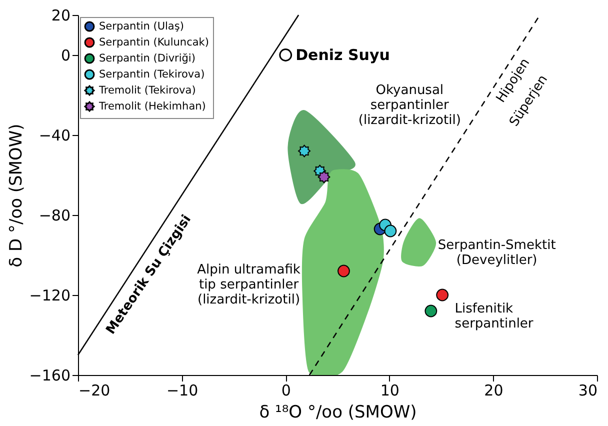 This screenshot has width=608, height=426. Describe the element at coordinates (588, 391) in the screenshot. I see `x-tick-label: 30` at that location.